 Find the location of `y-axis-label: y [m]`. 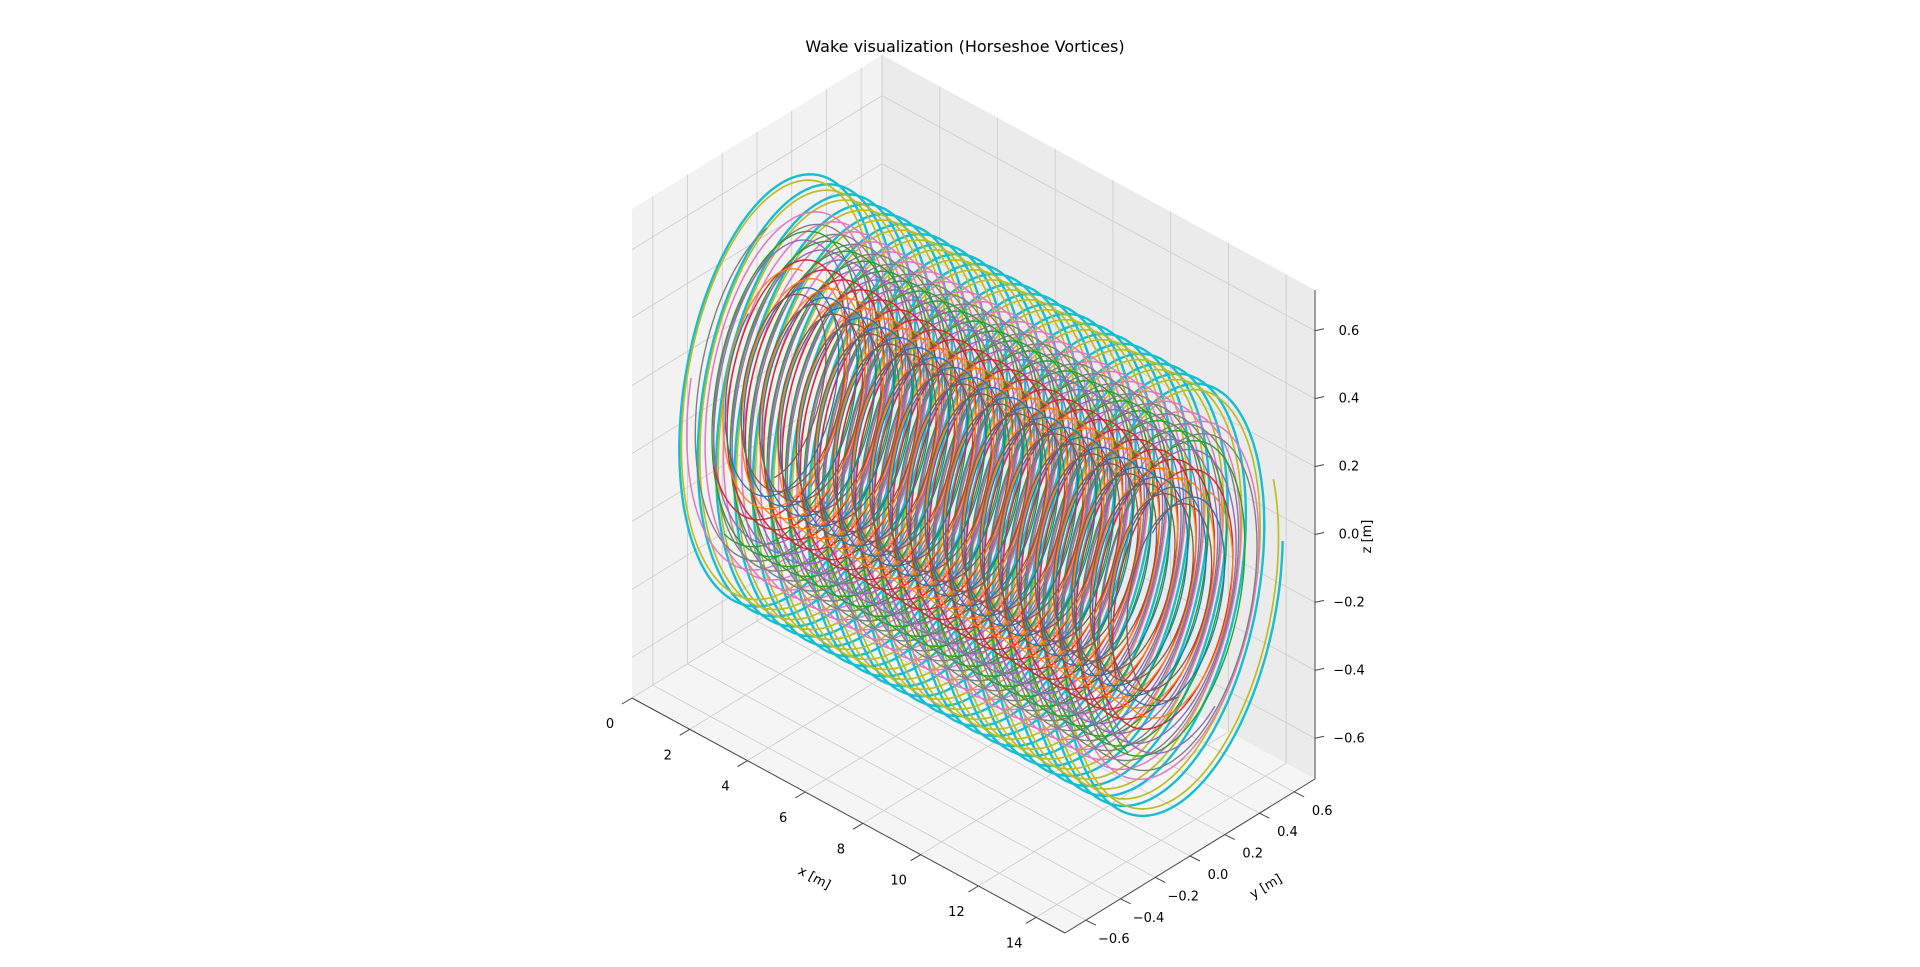

y-axis-label: y [m] is located at coordinates (1265, 887).